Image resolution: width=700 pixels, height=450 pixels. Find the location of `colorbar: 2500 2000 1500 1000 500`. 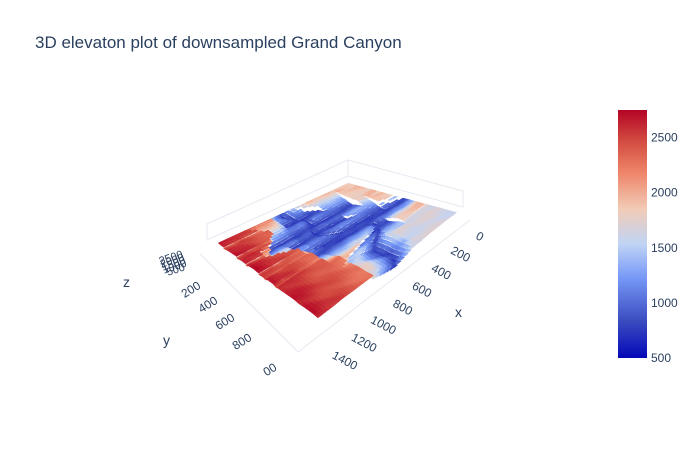

colorbar: 2500 2000 1500 1000 500 is located at coordinates (648, 237).